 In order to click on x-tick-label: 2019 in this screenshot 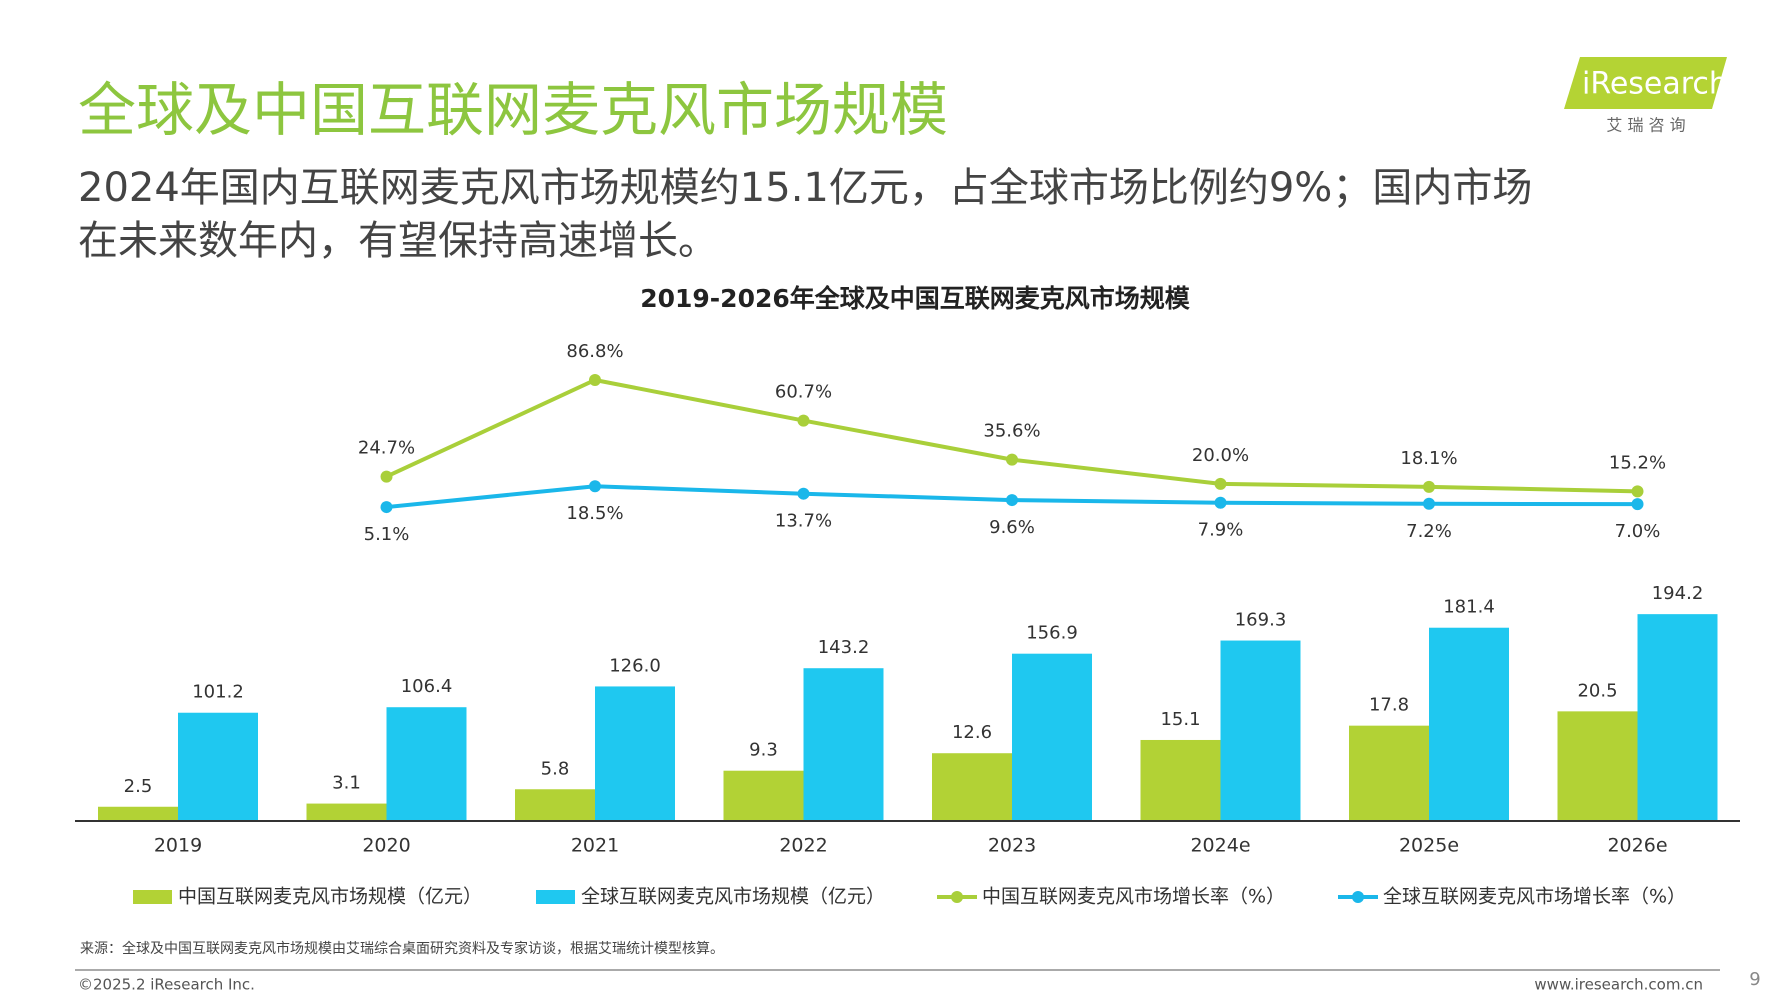, I will do `click(178, 846)`.